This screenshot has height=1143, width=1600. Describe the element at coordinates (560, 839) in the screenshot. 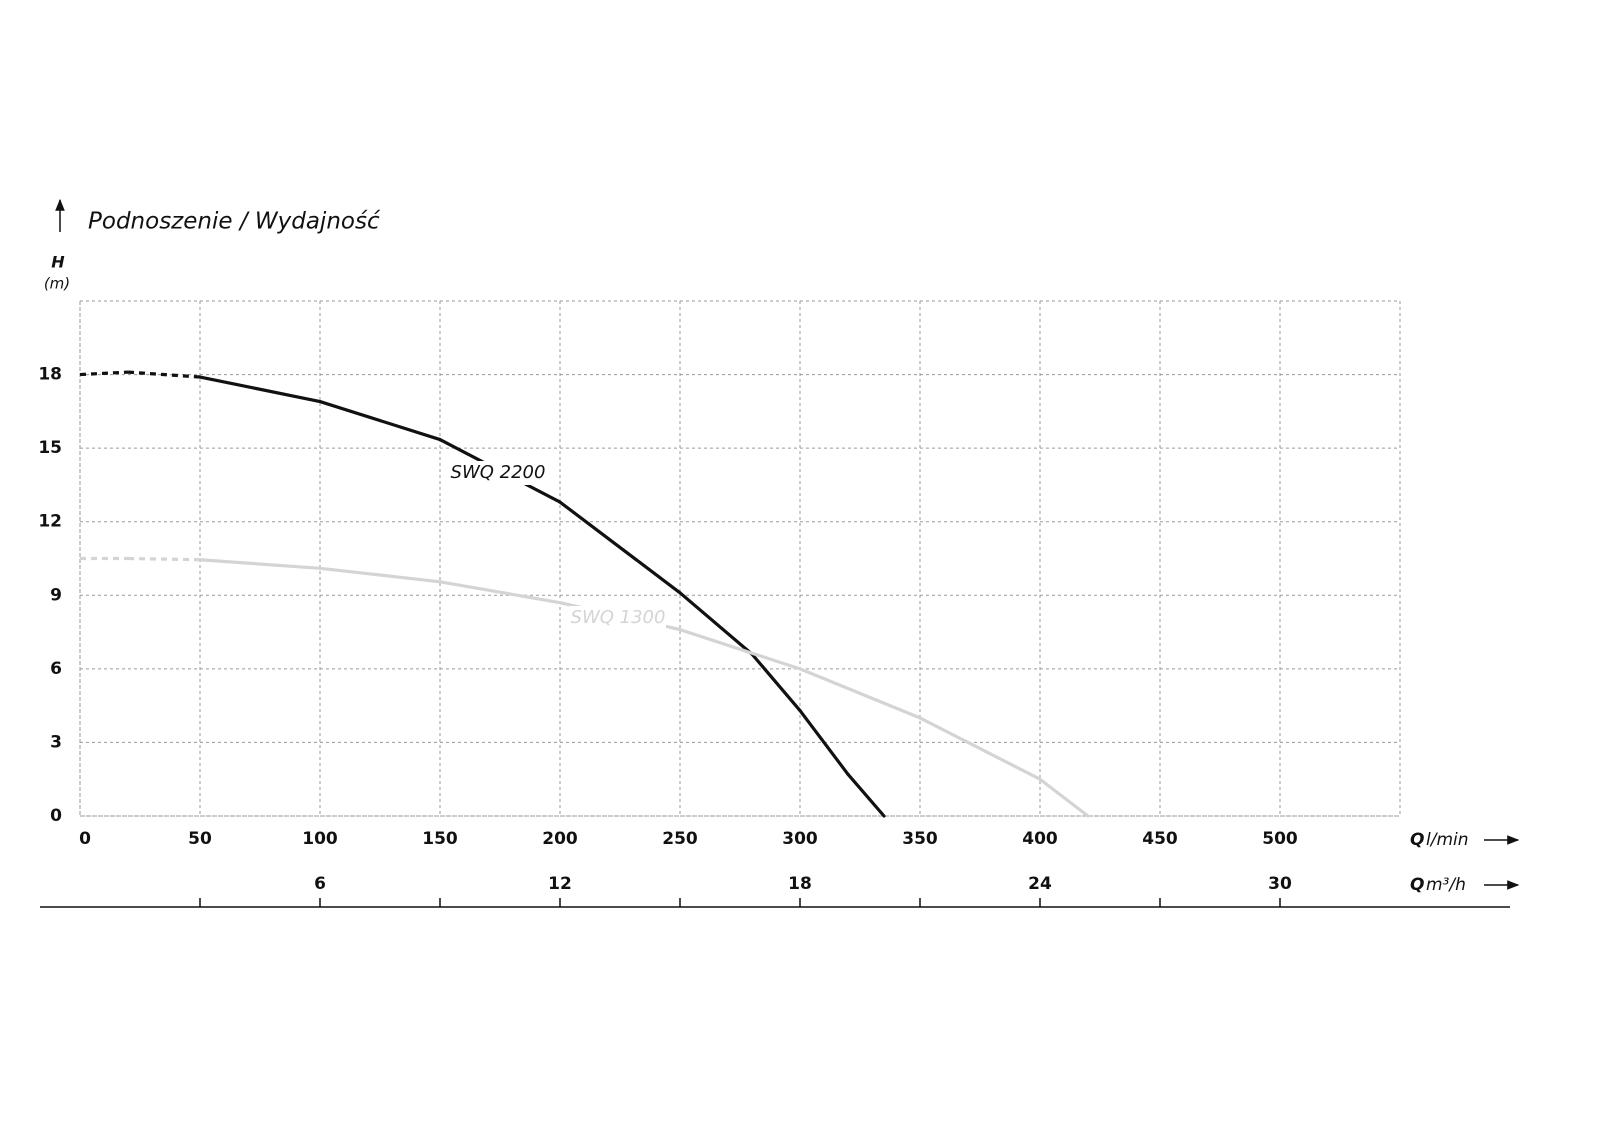

I see `x-tick-label: 200` at that location.